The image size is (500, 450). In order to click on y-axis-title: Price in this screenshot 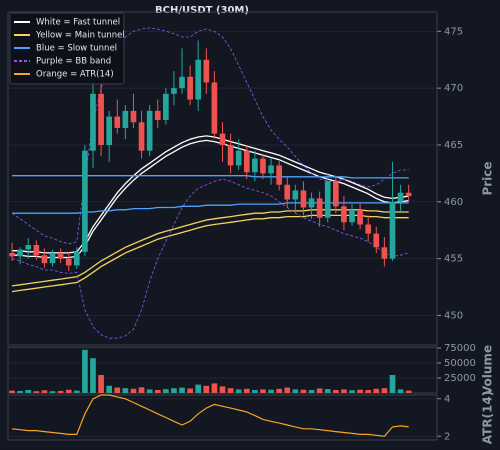, I will do `click(488, 178)`.